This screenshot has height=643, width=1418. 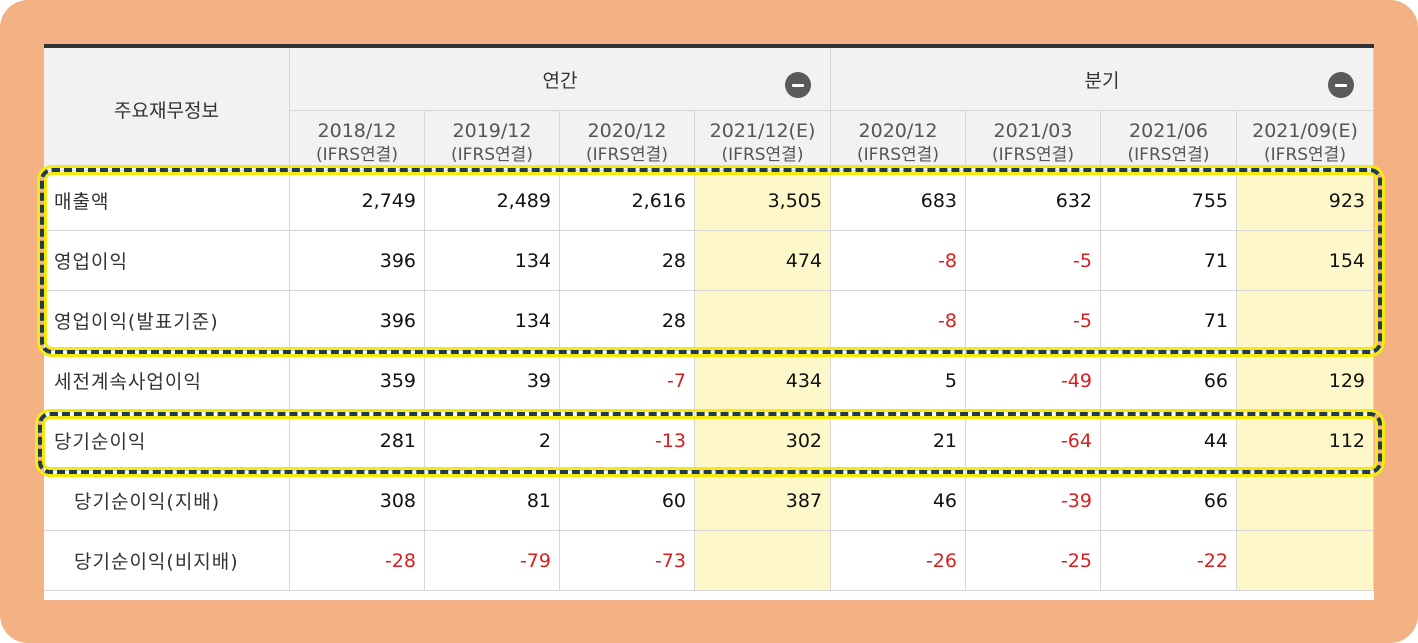 I want to click on row-label: 세전계속사업이익, so click(x=167, y=381).